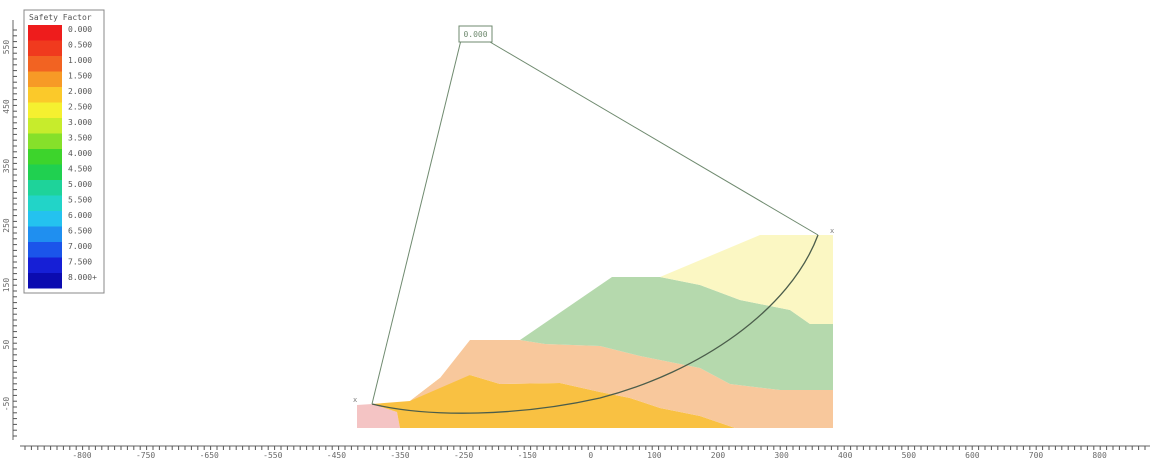 This screenshot has height=461, width=1164. Describe the element at coordinates (80, 231) in the screenshot. I see `legend-label: 6.500` at that location.